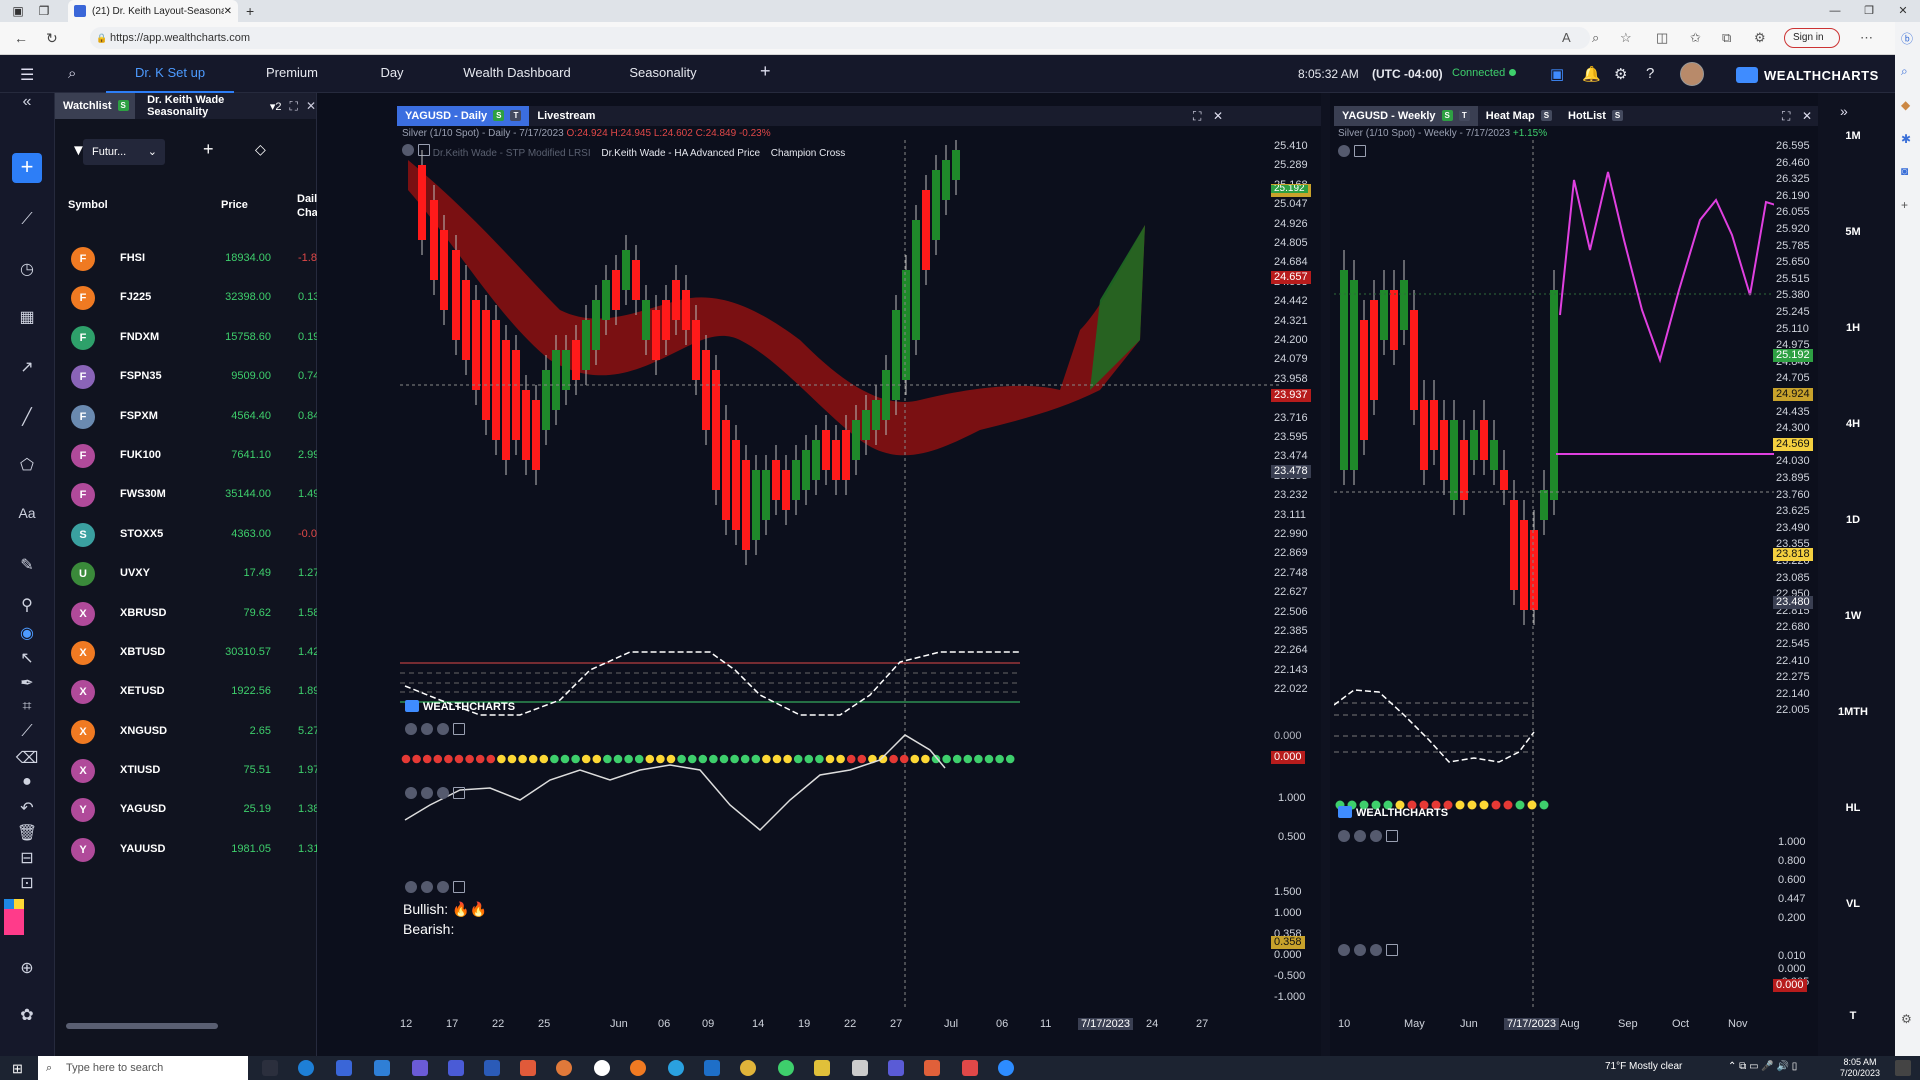  What do you see at coordinates (27, 808) in the screenshot?
I see `undo-icon: ↶` at bounding box center [27, 808].